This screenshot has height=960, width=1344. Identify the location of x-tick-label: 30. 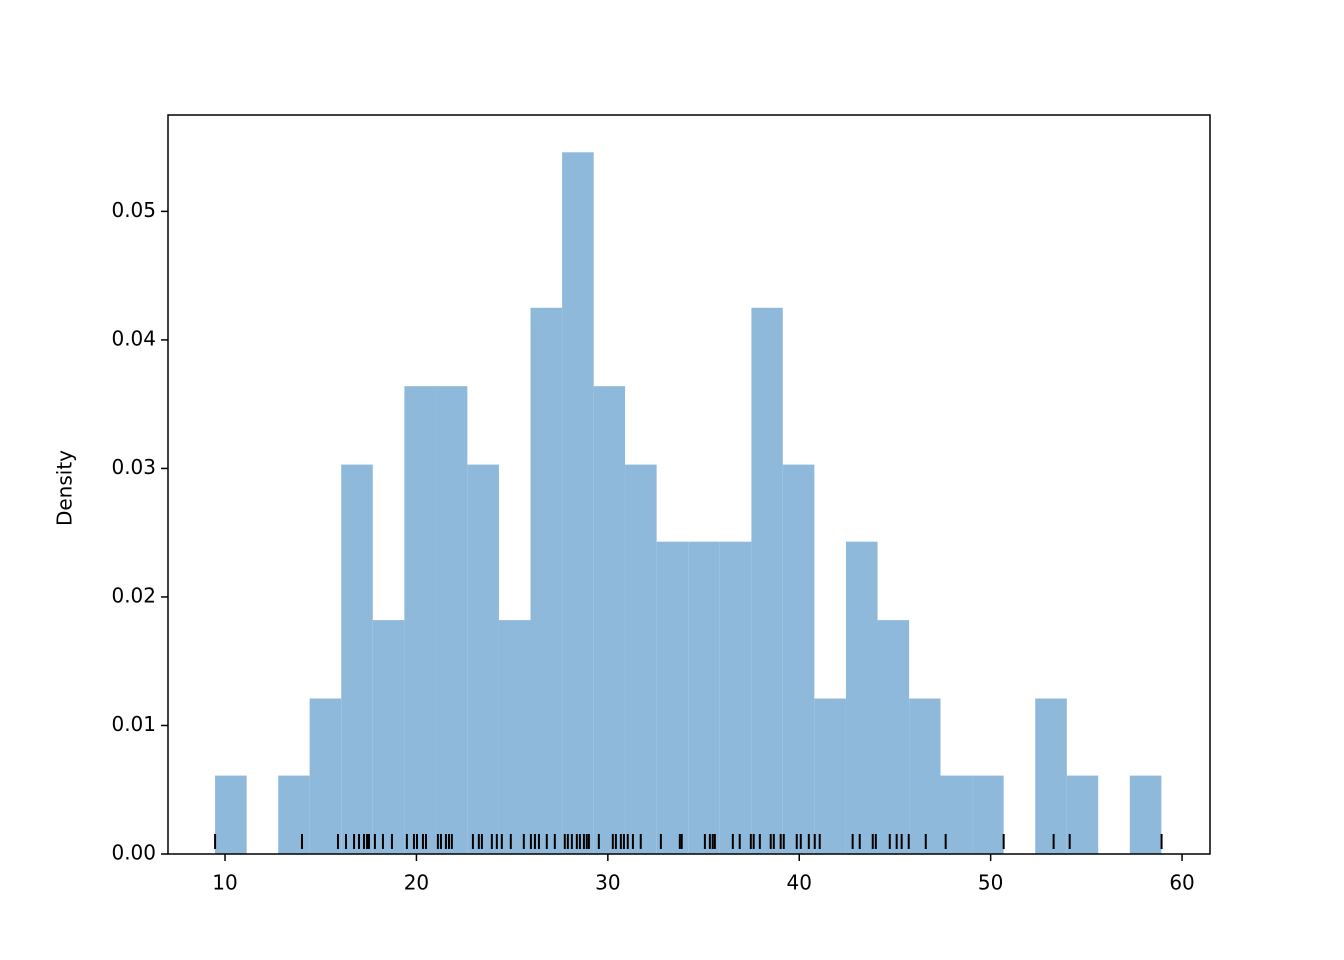
(607, 883).